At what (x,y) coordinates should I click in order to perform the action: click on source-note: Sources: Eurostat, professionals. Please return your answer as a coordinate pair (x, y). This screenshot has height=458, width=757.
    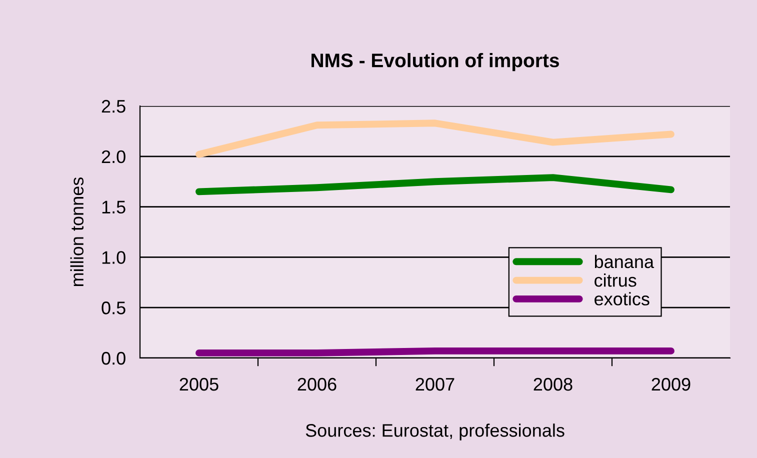
    Looking at the image, I should click on (435, 432).